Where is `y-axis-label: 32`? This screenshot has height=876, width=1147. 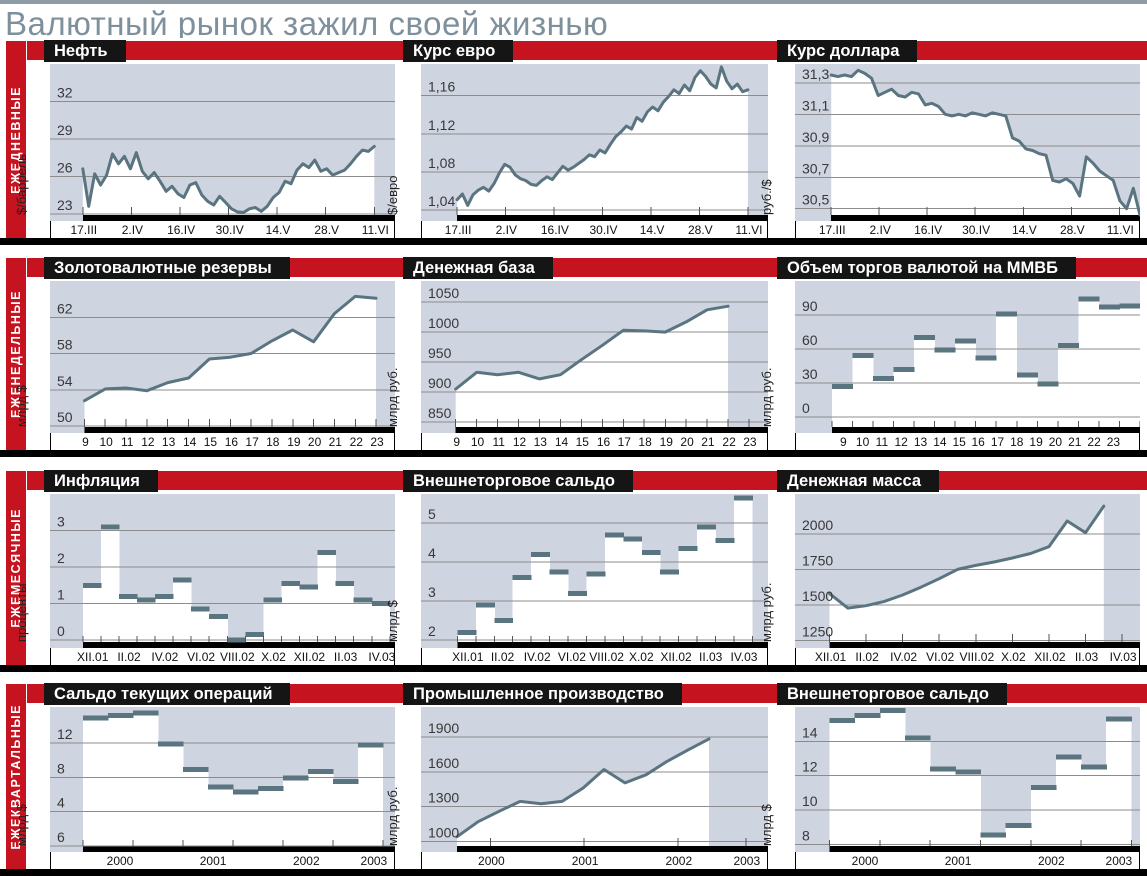
y-axis-label: 32 is located at coordinates (65, 92).